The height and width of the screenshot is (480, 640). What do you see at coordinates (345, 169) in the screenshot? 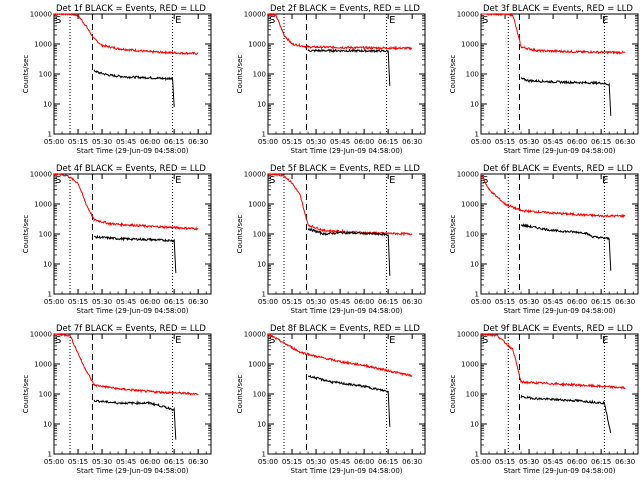
I see `chart-title: Det 5f BLACK = Events, RED = LLD` at bounding box center [345, 169].